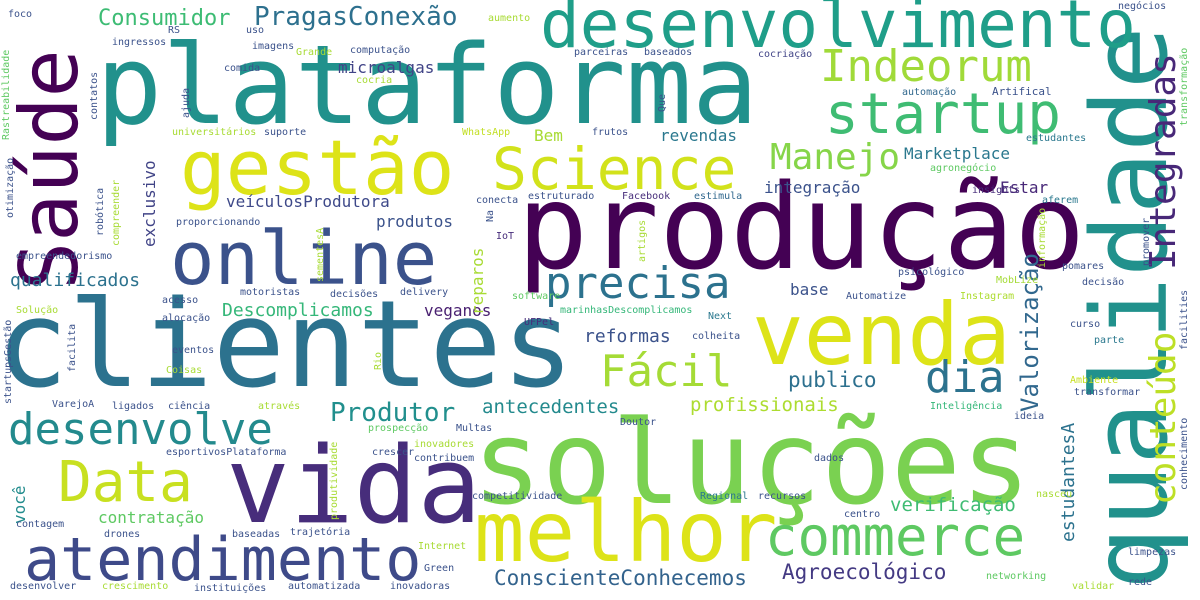 The height and width of the screenshot is (600, 1200). What do you see at coordinates (393, 452) in the screenshot?
I see `word-crescer: crescer` at bounding box center [393, 452].